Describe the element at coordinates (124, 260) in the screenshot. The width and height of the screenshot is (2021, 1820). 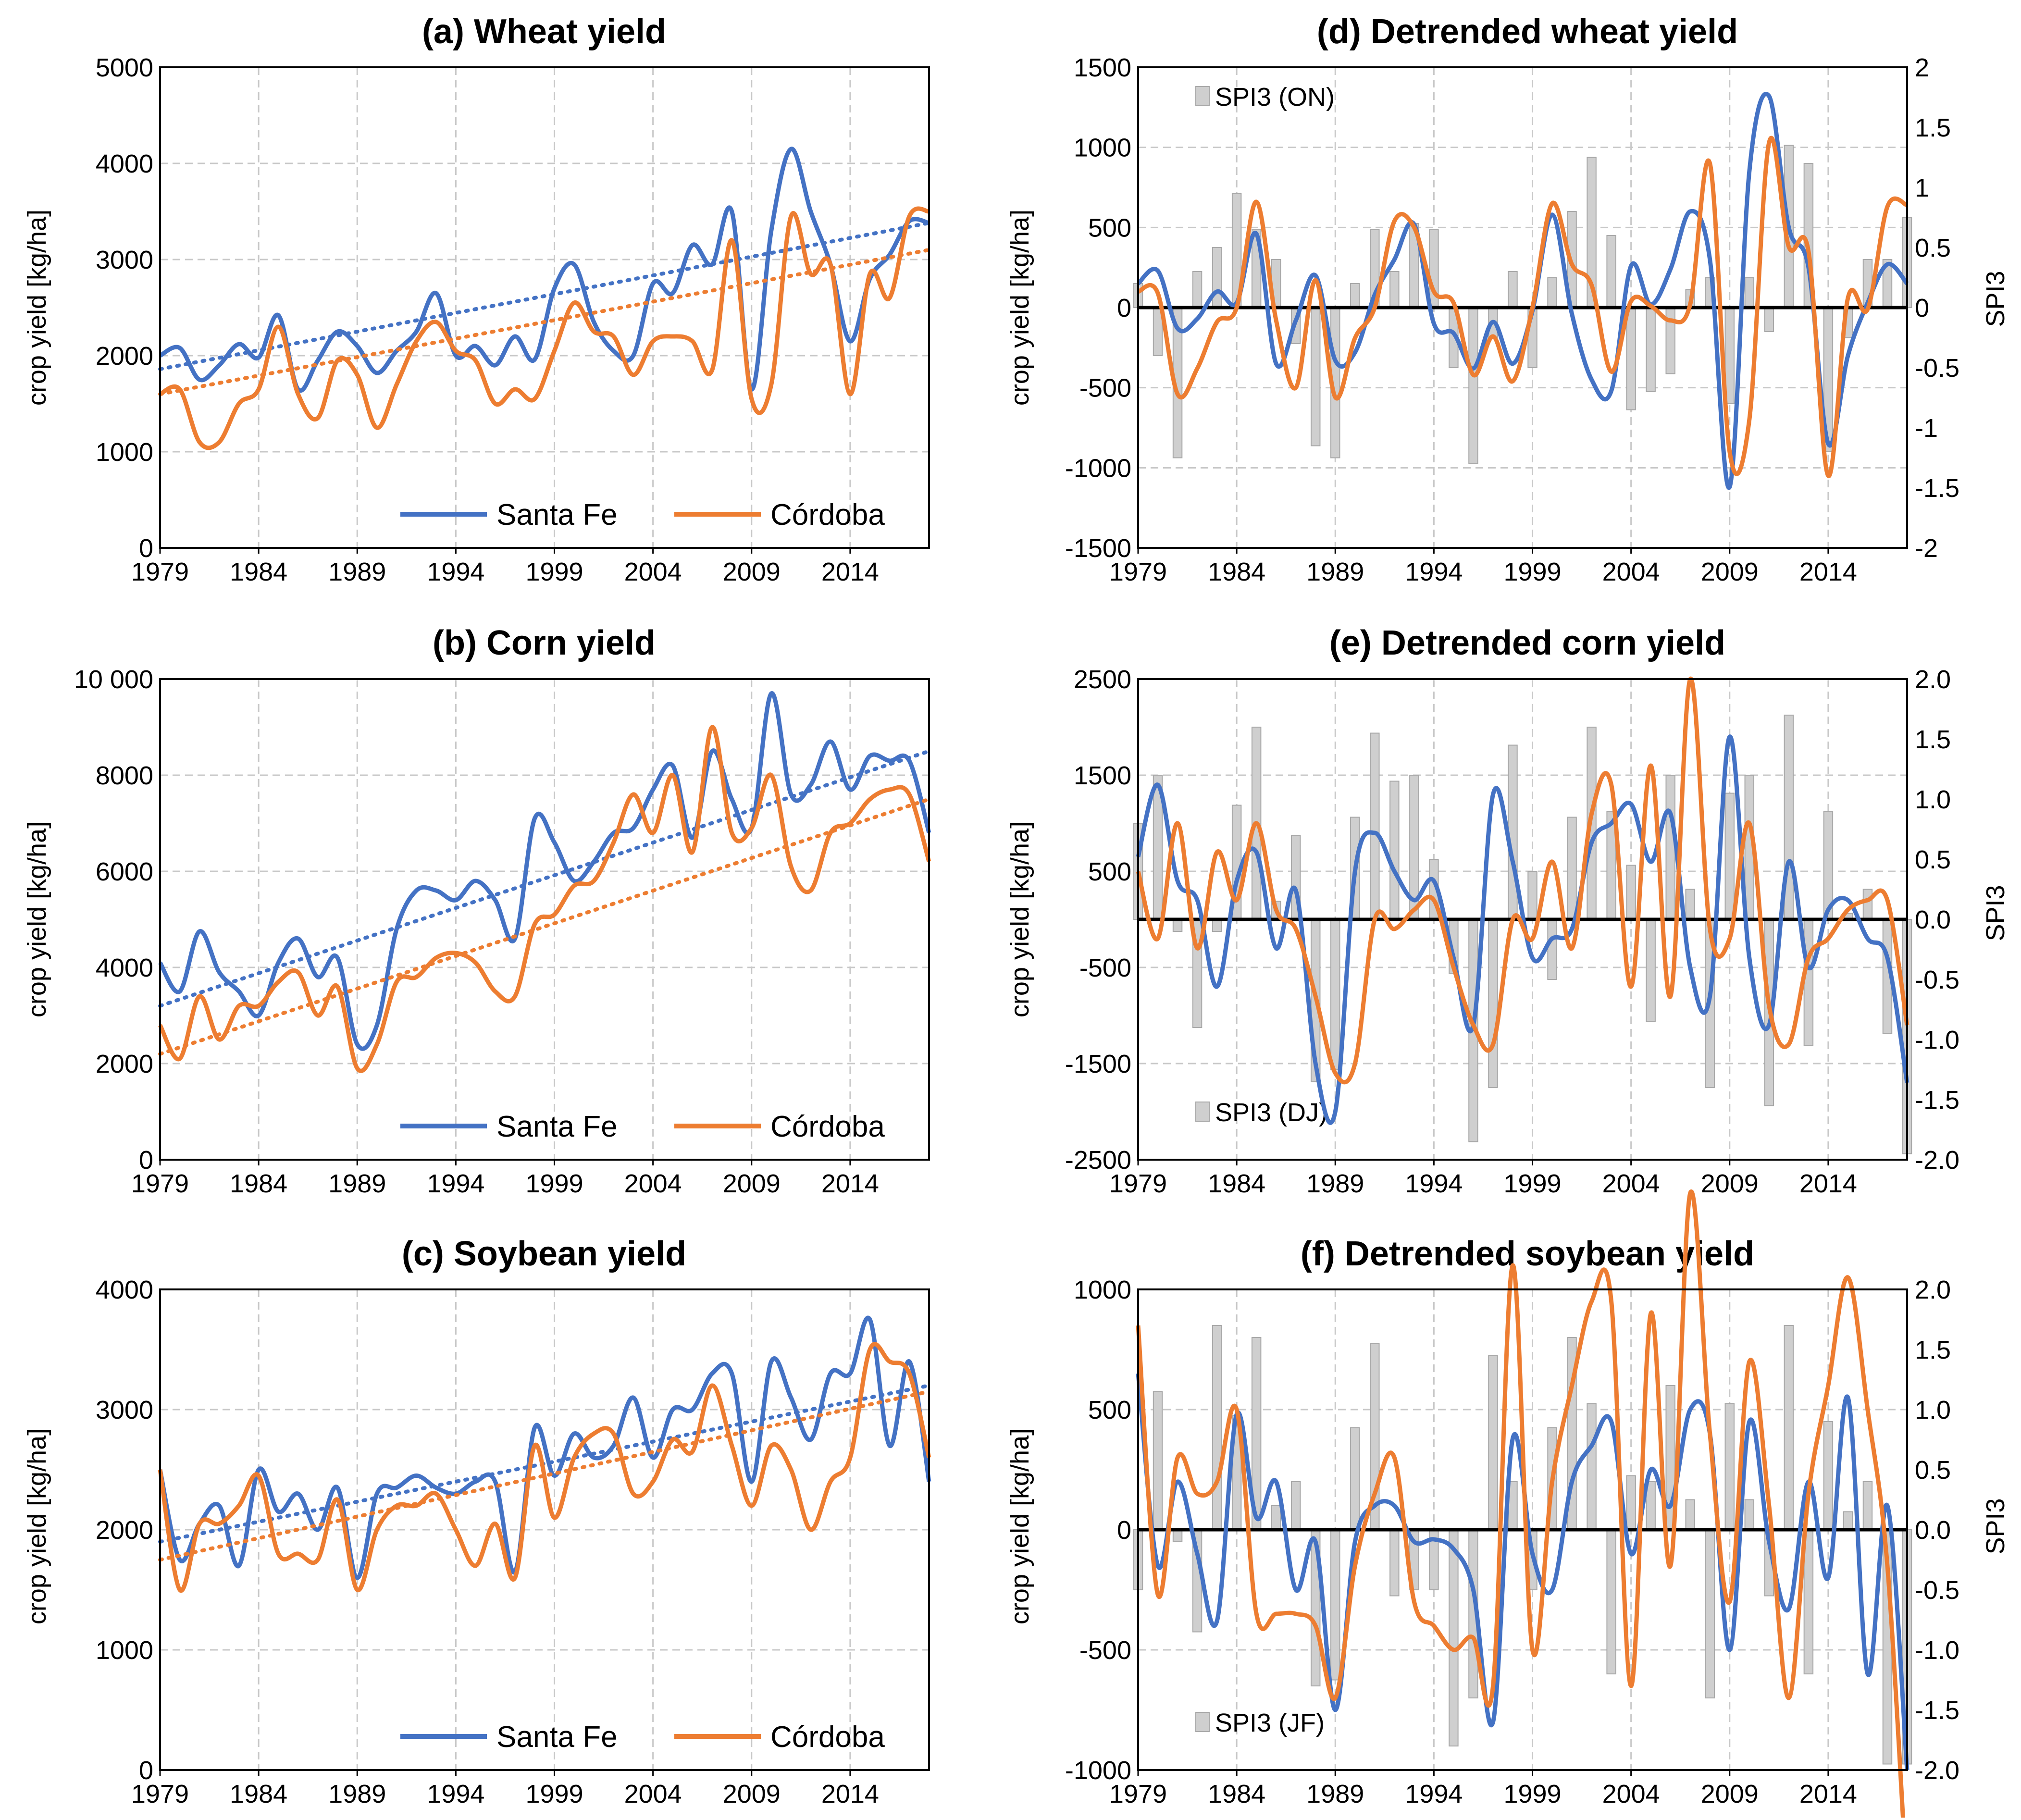
I see `ytick-label: 3000` at that location.